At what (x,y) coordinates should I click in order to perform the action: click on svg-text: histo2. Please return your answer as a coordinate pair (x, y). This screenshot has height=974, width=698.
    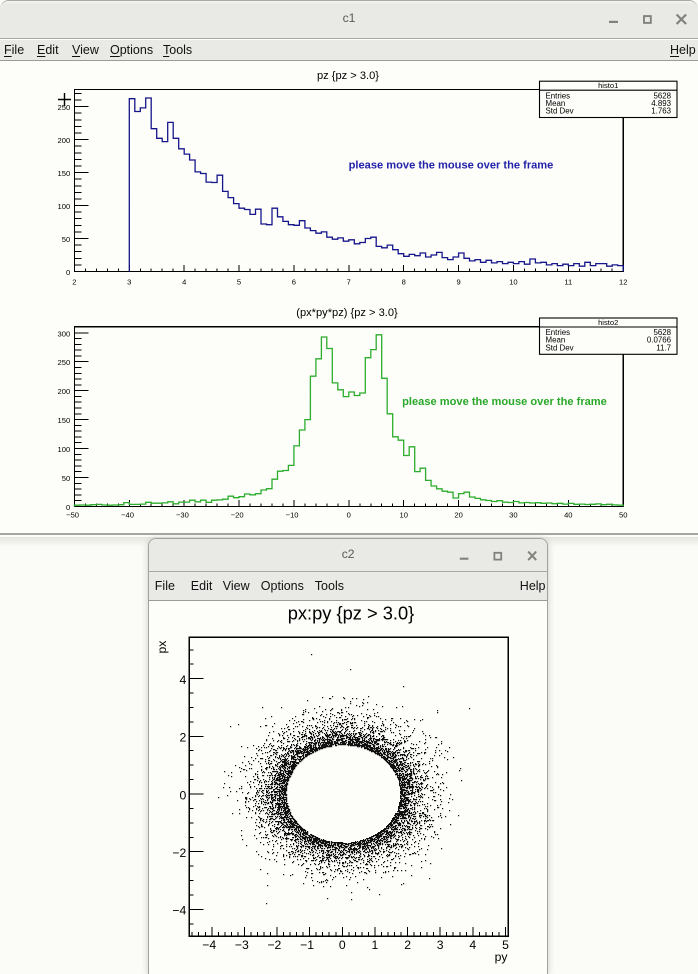
    Looking at the image, I should click on (608, 322).